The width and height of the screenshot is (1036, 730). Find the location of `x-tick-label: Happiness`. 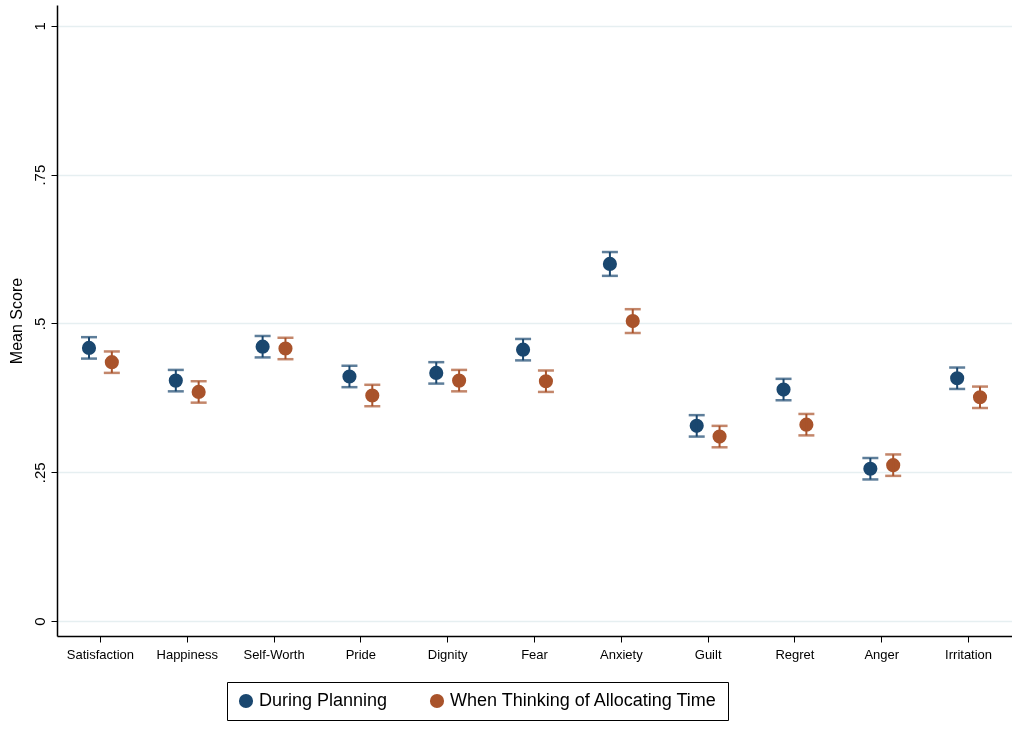

x-tick-label: Happiness is located at coordinates (187, 654).